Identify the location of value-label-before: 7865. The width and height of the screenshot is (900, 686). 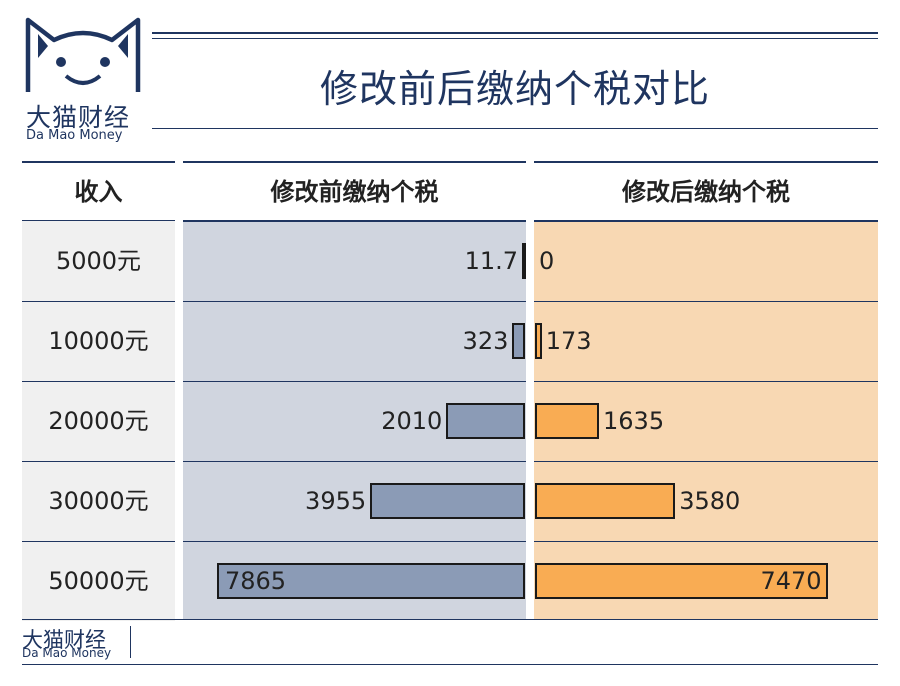
(256, 581).